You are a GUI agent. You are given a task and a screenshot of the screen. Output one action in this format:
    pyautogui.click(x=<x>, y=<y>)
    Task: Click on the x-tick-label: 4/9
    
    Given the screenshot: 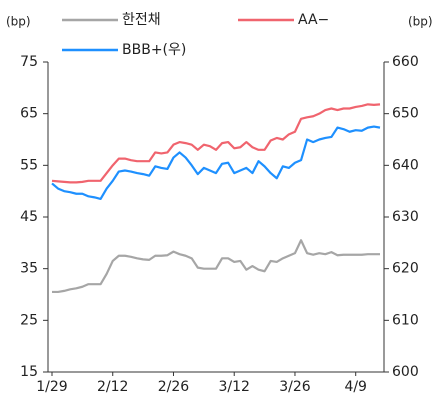 What is the action you would take?
    pyautogui.click(x=355, y=387)
    